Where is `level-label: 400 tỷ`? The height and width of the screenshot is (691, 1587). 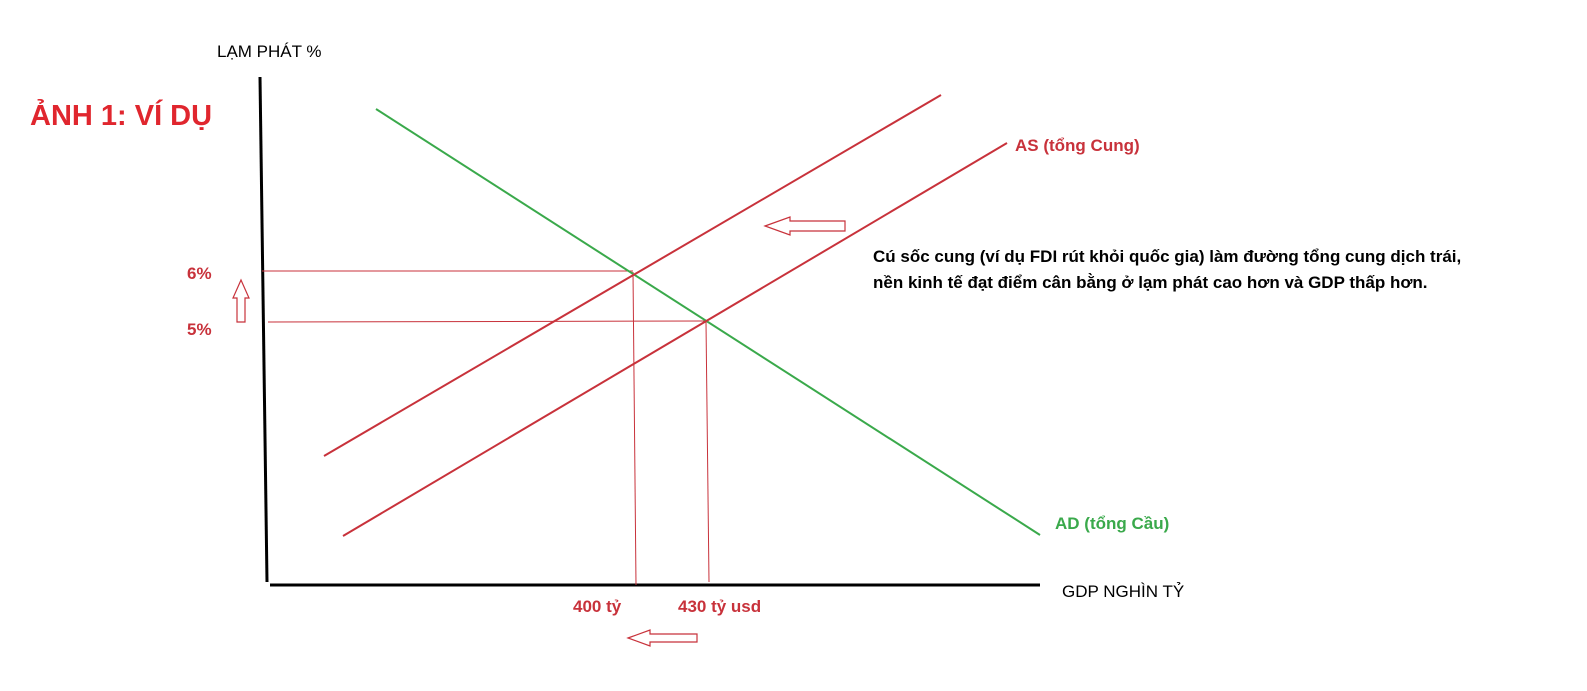
level-label: 400 tỷ is located at coordinates (597, 606).